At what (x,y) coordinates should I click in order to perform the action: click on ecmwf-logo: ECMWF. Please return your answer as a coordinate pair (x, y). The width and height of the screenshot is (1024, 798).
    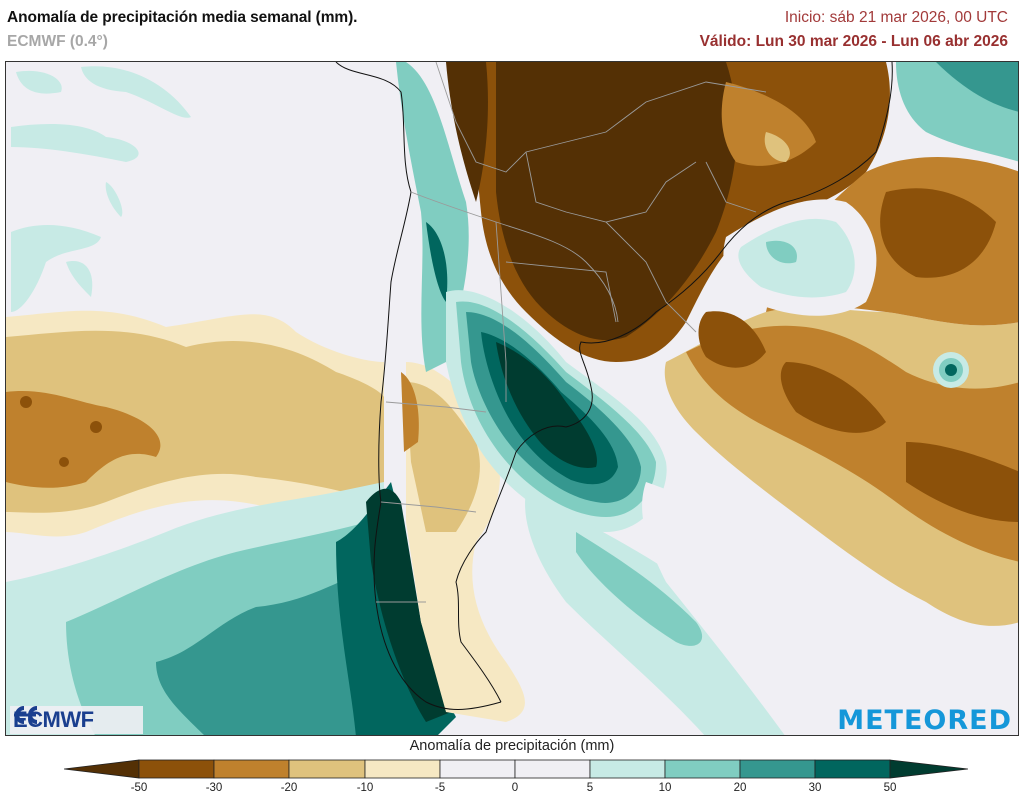
    Looking at the image, I should click on (76, 720).